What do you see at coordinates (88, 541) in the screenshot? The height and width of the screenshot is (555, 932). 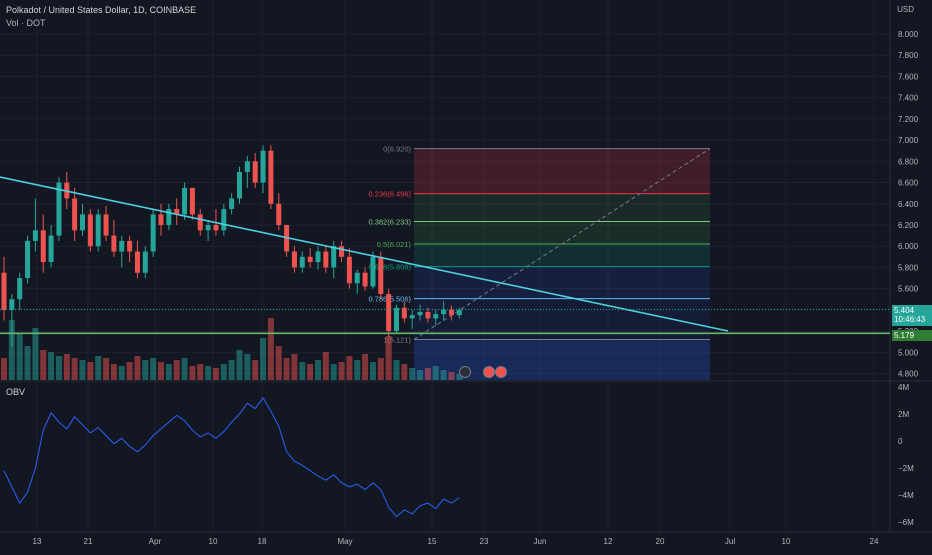 I see `time-axis-label: 21` at bounding box center [88, 541].